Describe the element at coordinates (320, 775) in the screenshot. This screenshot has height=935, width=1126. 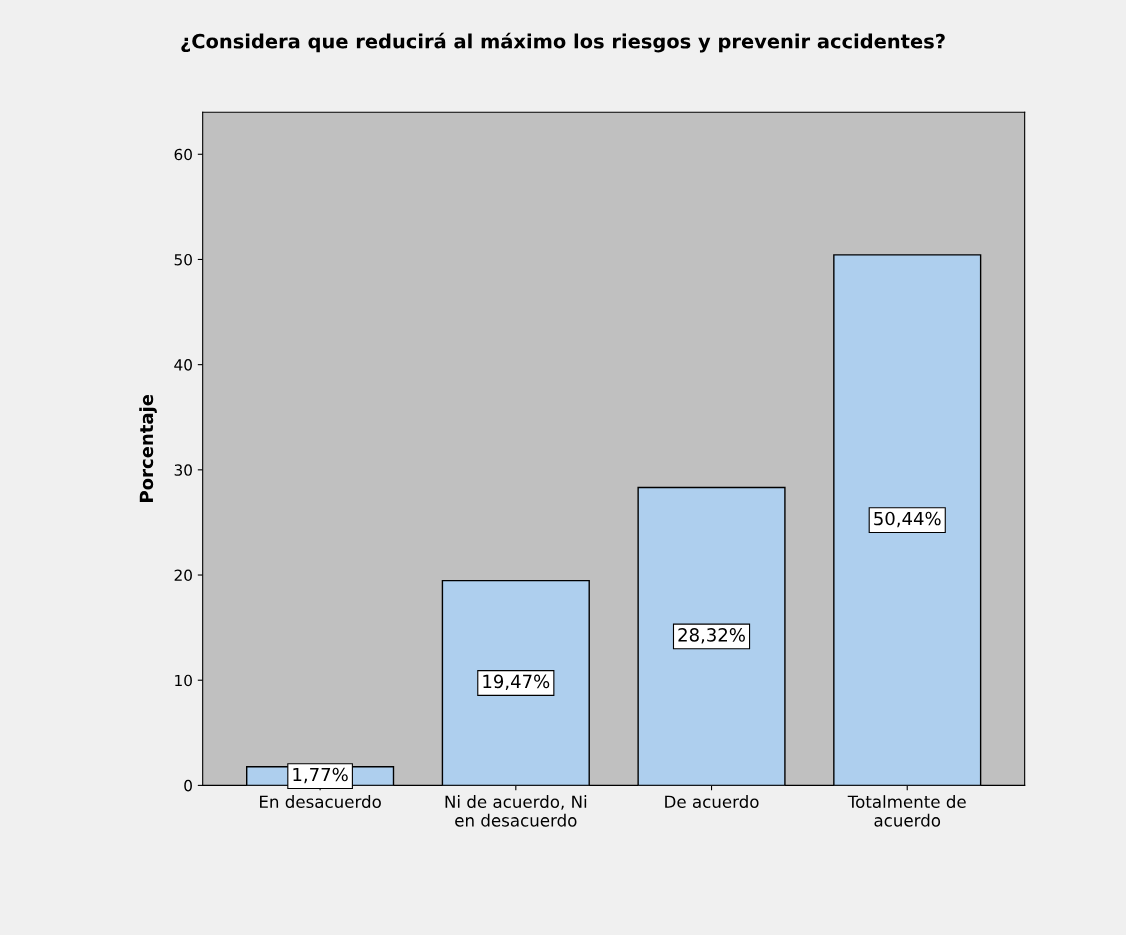
I see `data-label: 1,77%` at that location.